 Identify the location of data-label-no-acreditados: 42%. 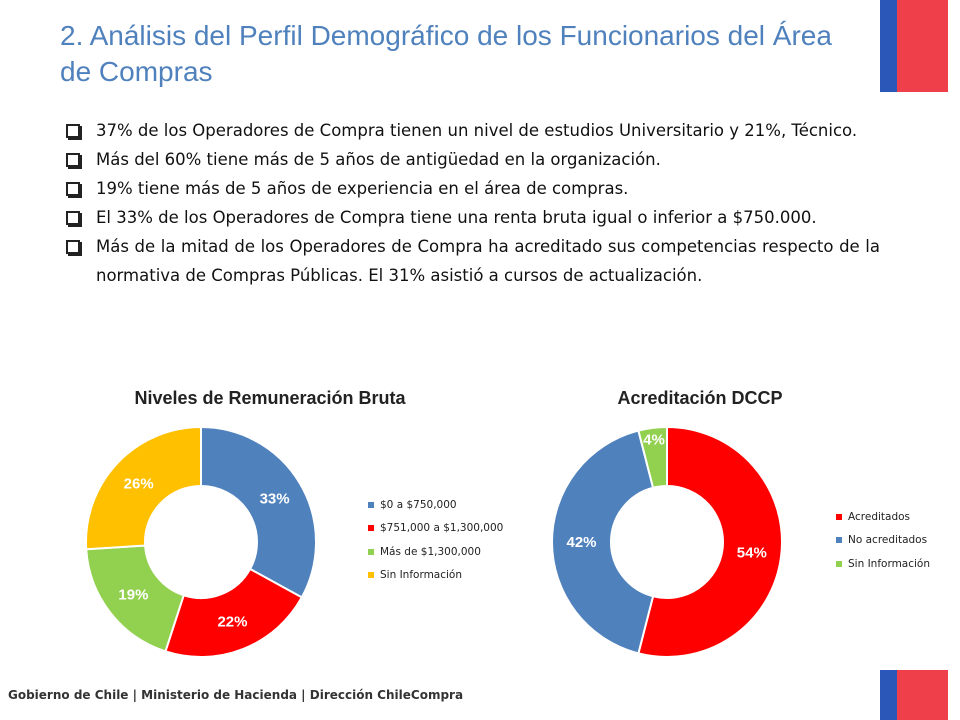
(581, 542).